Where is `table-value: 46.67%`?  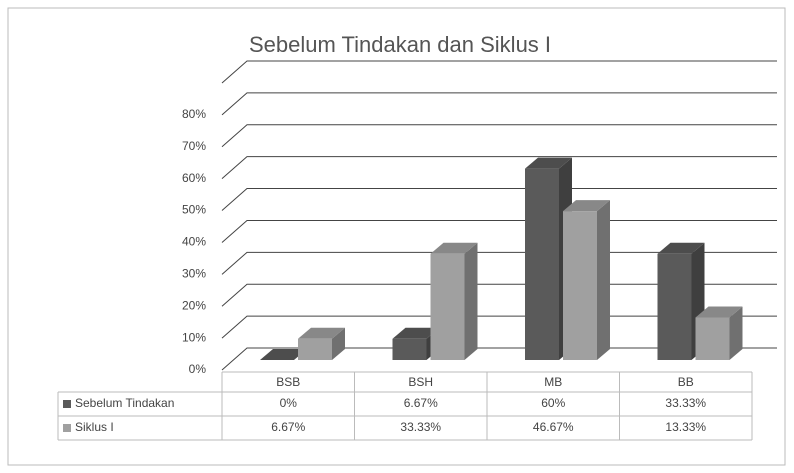
table-value: 46.67% is located at coordinates (553, 427).